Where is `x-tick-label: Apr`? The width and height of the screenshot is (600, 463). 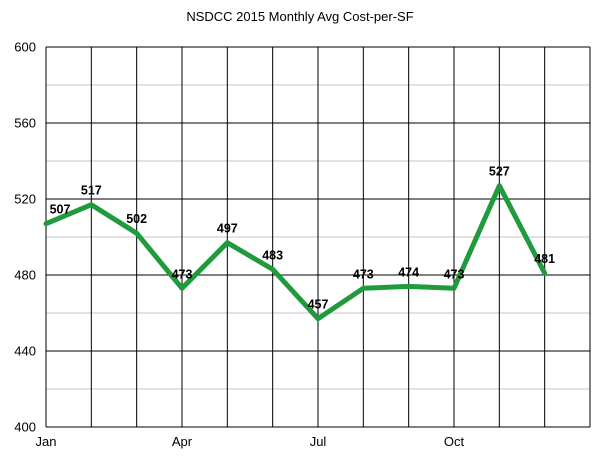 x-tick-label: Apr is located at coordinates (182, 441).